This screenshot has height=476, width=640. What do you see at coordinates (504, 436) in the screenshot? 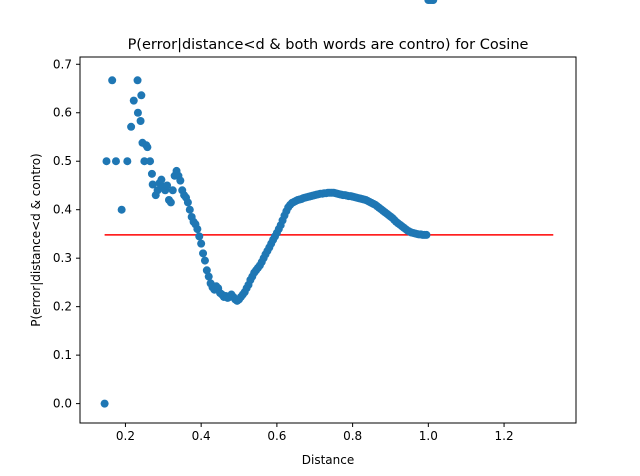
I see `x-tick-label: 1.2` at bounding box center [504, 436].